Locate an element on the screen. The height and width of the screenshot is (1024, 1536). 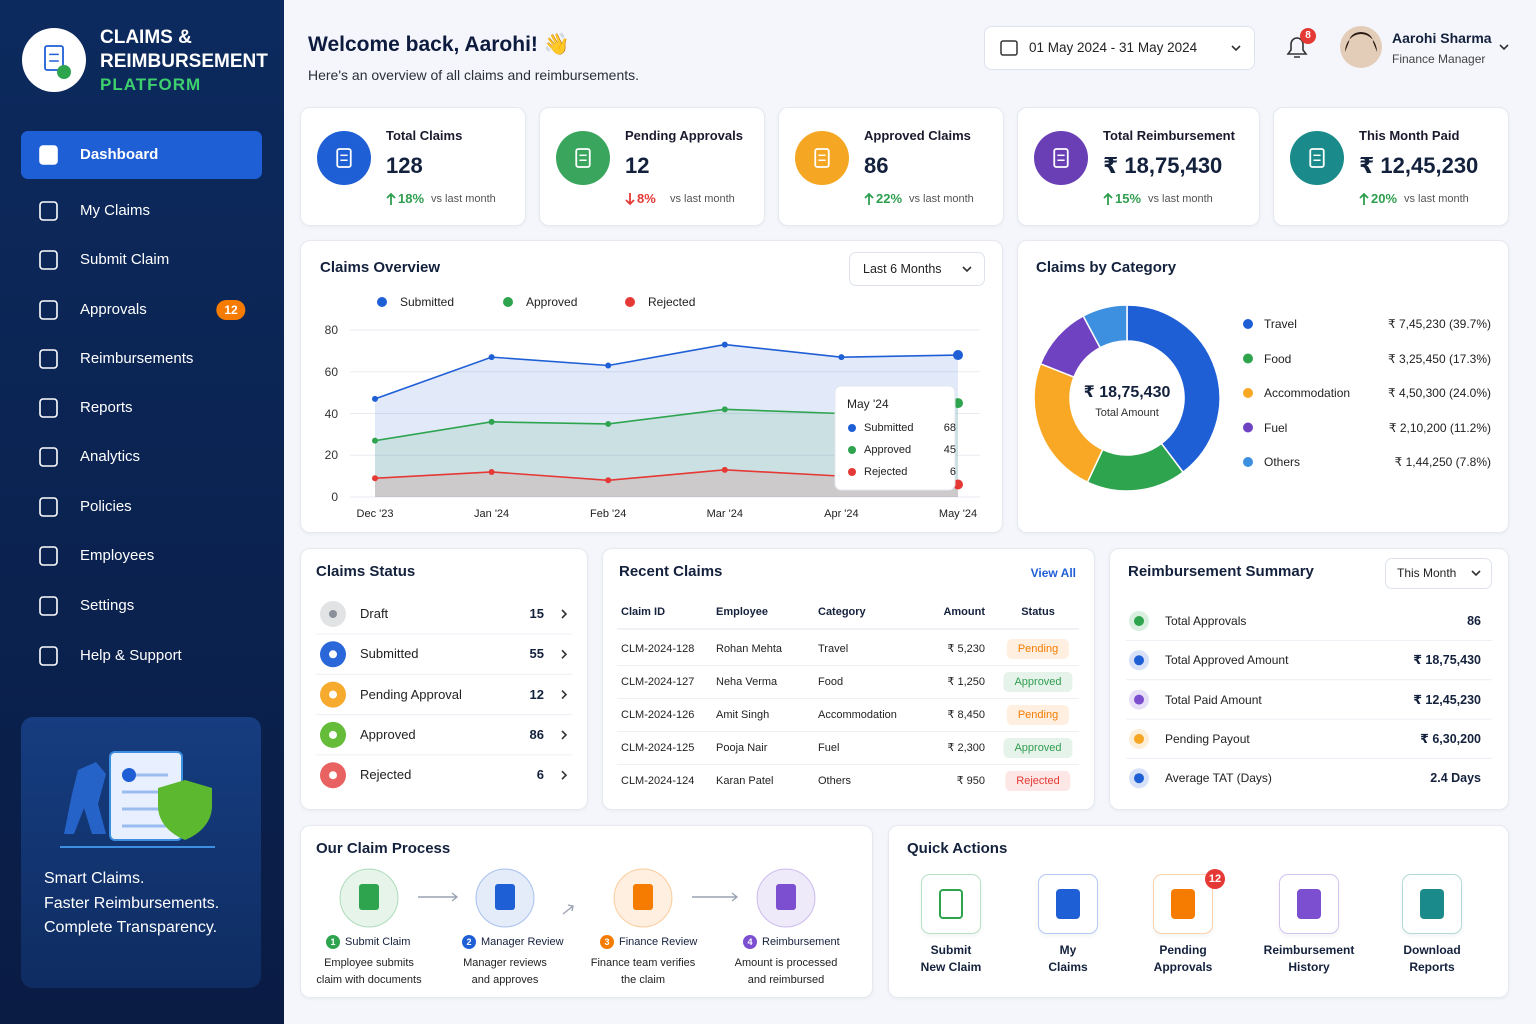
greeting: Welcome back, Aarohi! 👋 is located at coordinates (439, 44).